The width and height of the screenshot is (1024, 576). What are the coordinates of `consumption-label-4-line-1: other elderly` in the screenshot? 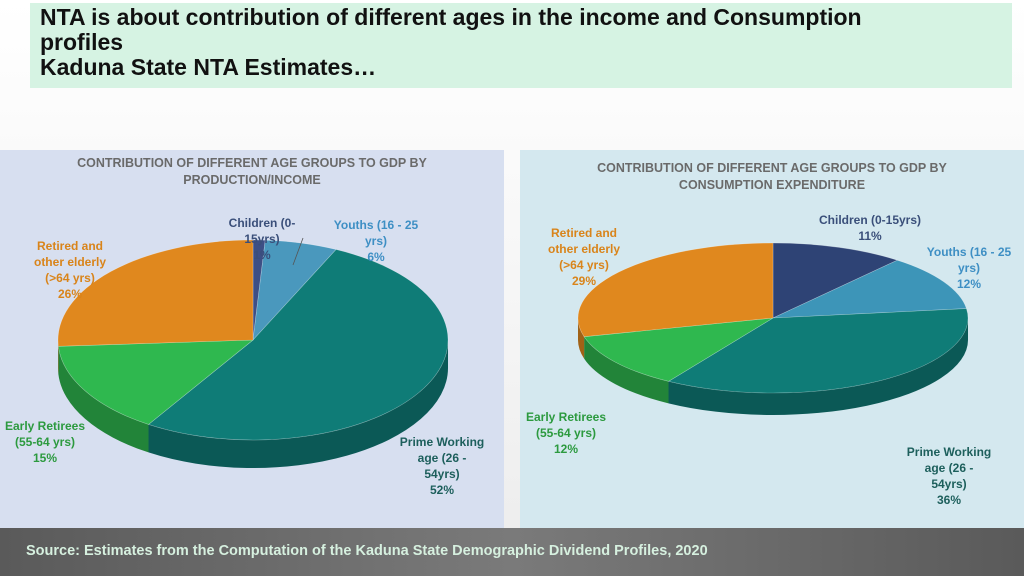 It's located at (584, 249).